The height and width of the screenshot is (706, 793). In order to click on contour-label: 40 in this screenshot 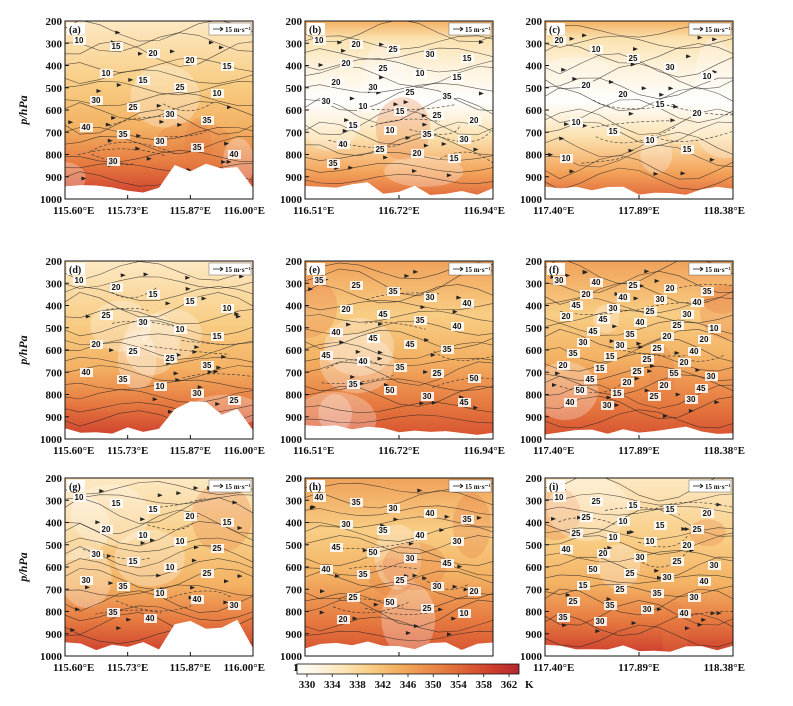, I will do `click(694, 351)`.